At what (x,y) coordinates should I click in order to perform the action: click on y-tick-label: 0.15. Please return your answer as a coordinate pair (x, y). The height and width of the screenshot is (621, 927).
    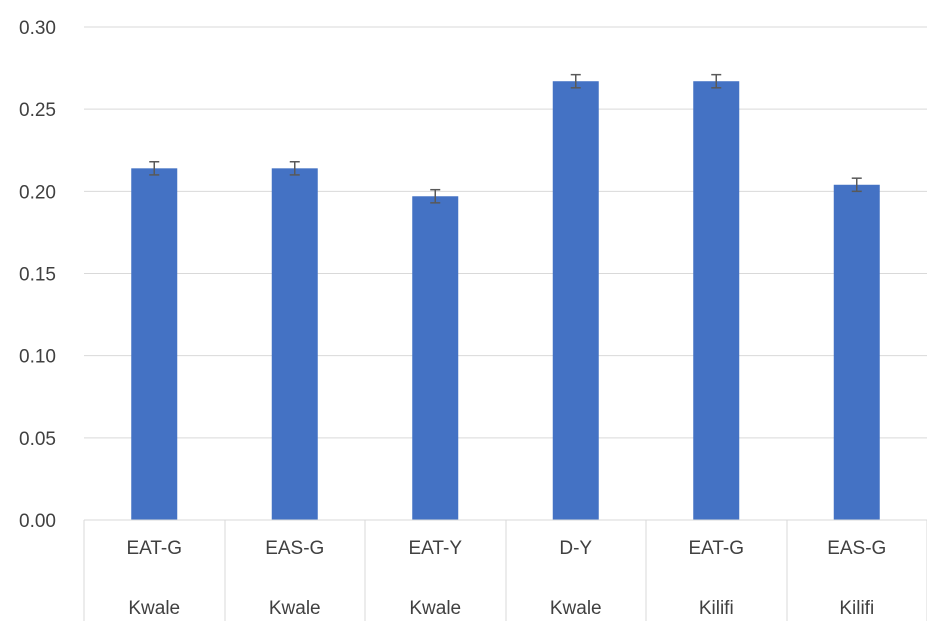
    Looking at the image, I should click on (37, 275).